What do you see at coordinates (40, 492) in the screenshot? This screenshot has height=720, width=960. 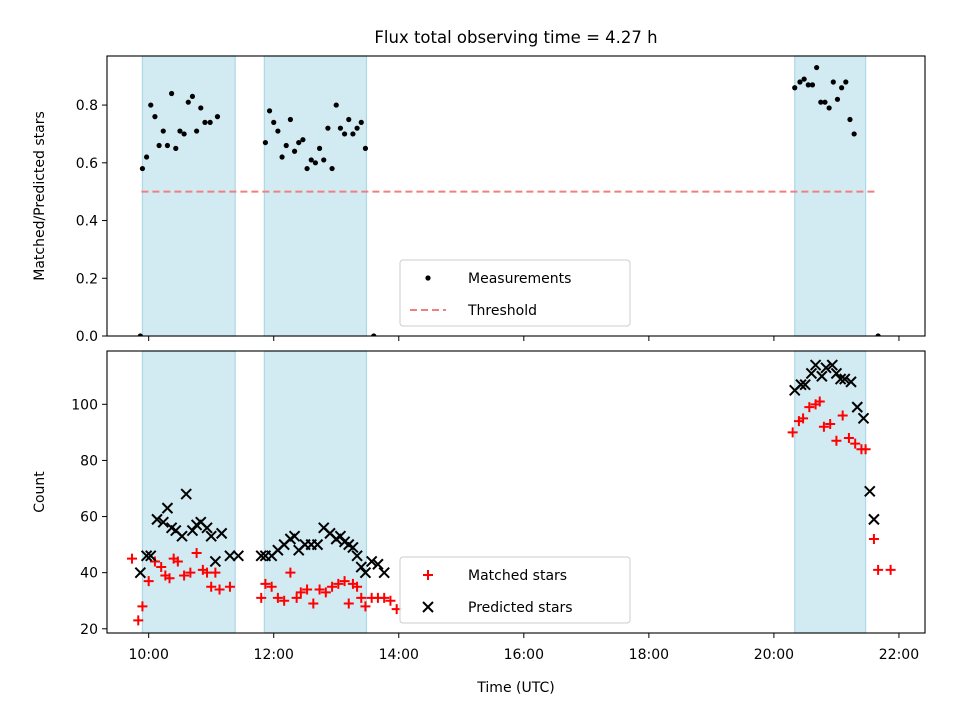 I see `bottom-y-axis-label: Count` at bounding box center [40, 492].